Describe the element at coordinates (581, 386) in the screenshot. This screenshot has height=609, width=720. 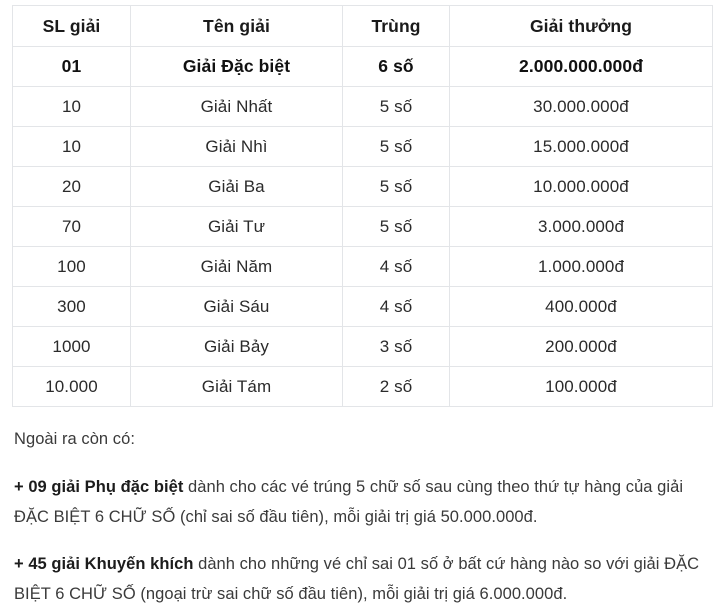
I see `cell-prize-value: 100.000đ` at that location.